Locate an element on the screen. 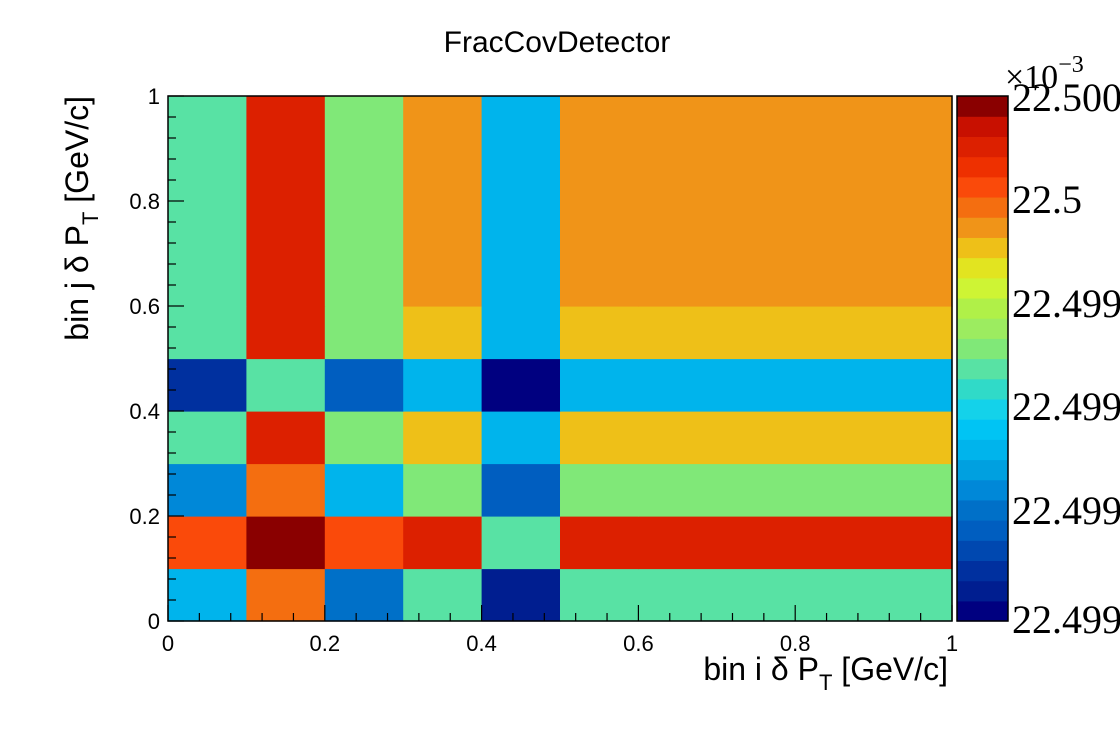  x-axis-title-sub: T is located at coordinates (825, 682).